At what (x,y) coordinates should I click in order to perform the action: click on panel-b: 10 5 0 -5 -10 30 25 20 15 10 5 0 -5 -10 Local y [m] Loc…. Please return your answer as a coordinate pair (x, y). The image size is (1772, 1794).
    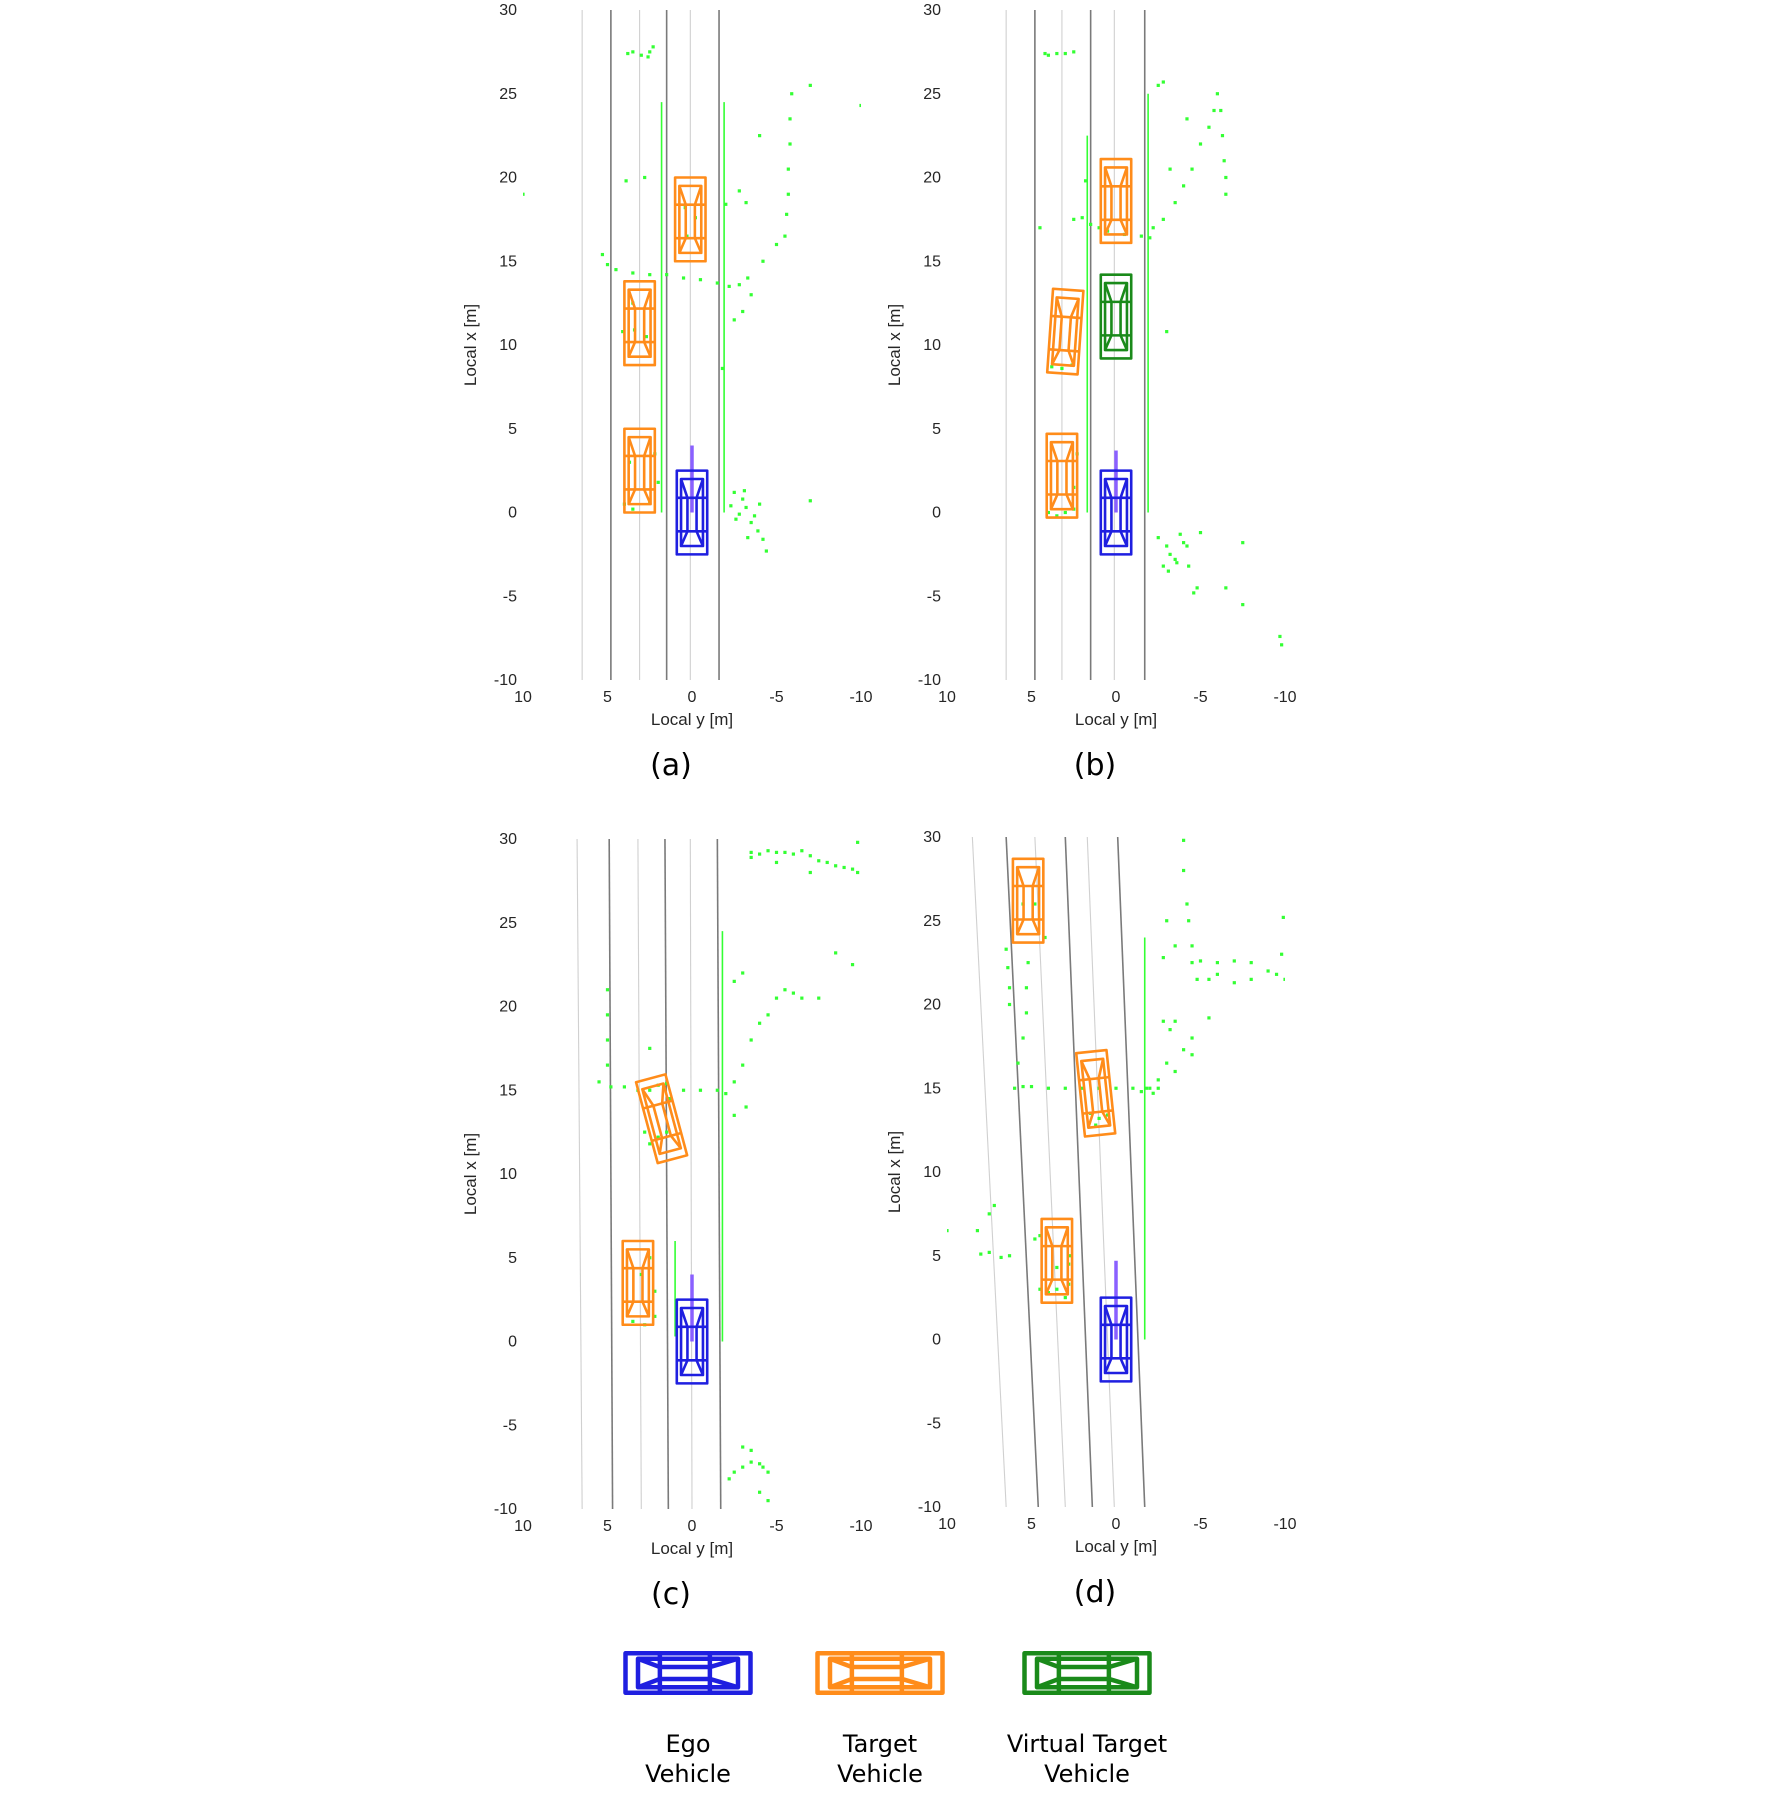
    Looking at the image, I should click on (1091, 392).